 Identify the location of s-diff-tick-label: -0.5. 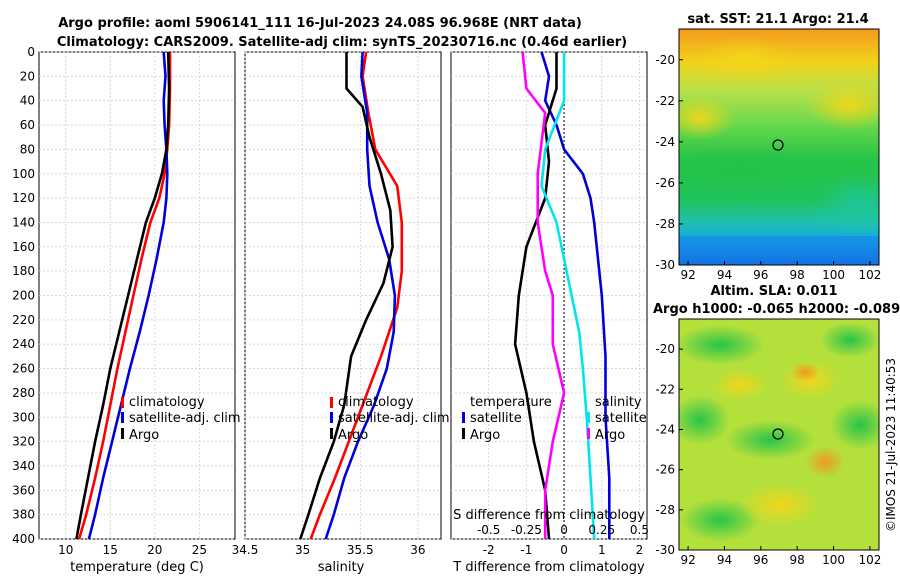
(488, 530).